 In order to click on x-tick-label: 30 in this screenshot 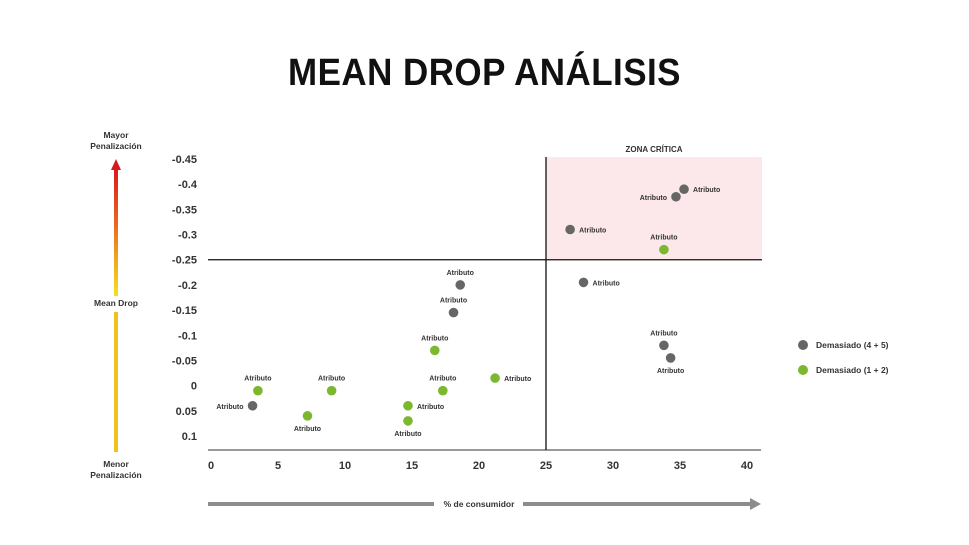, I will do `click(613, 466)`.